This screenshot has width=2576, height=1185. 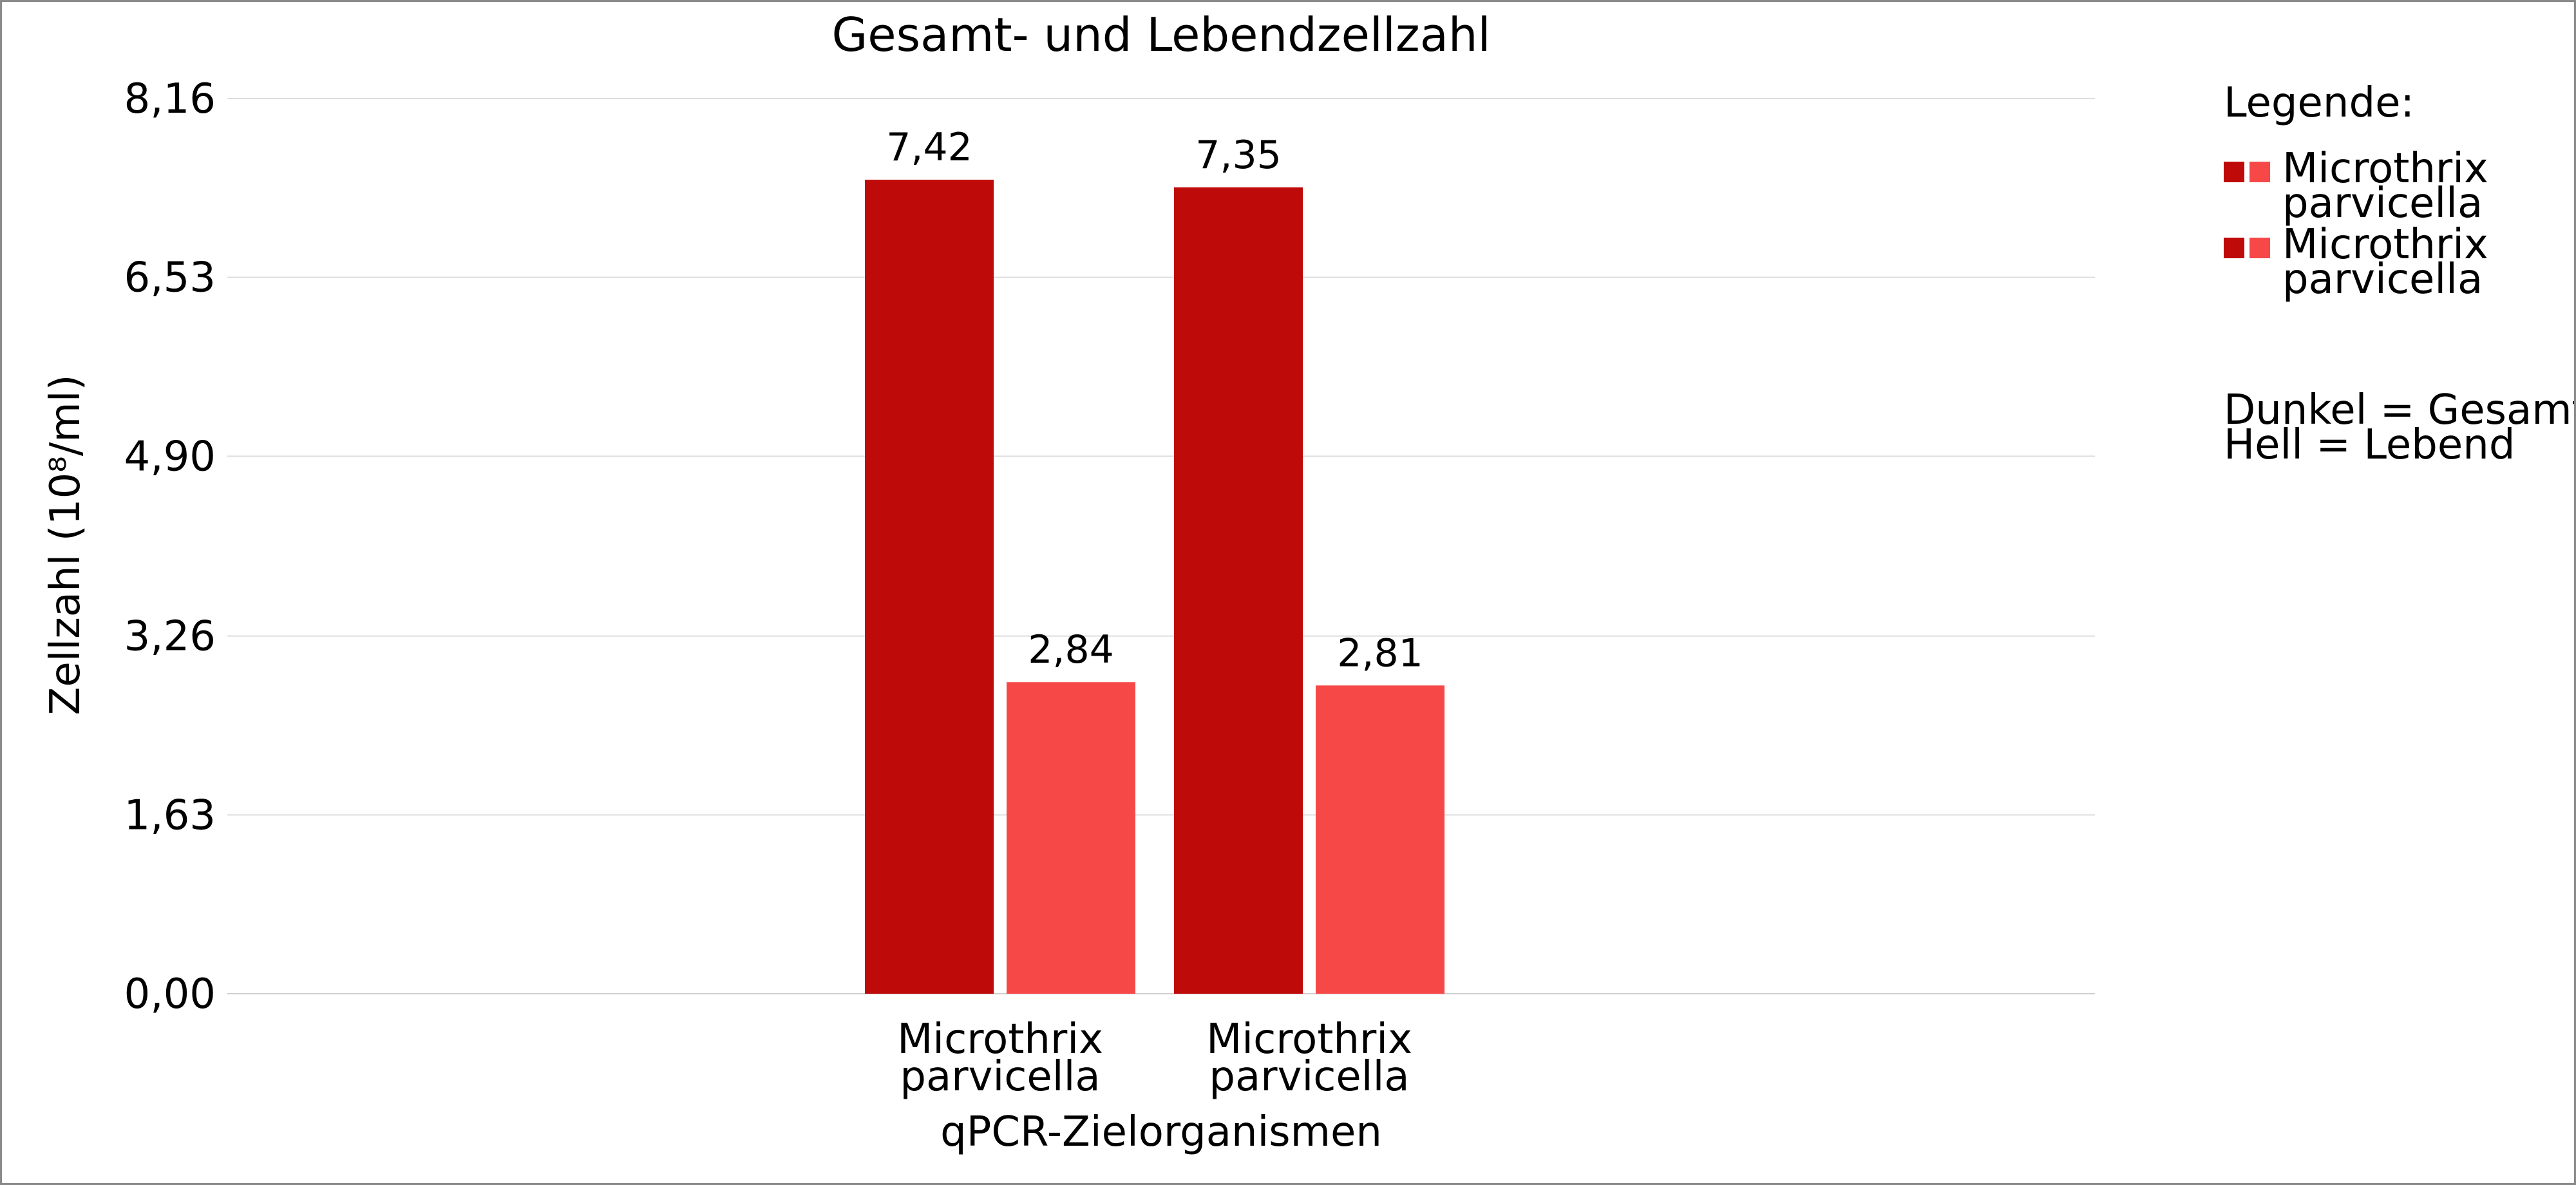 What do you see at coordinates (1071, 649) in the screenshot?
I see `bar-value-label: 2,84` at bounding box center [1071, 649].